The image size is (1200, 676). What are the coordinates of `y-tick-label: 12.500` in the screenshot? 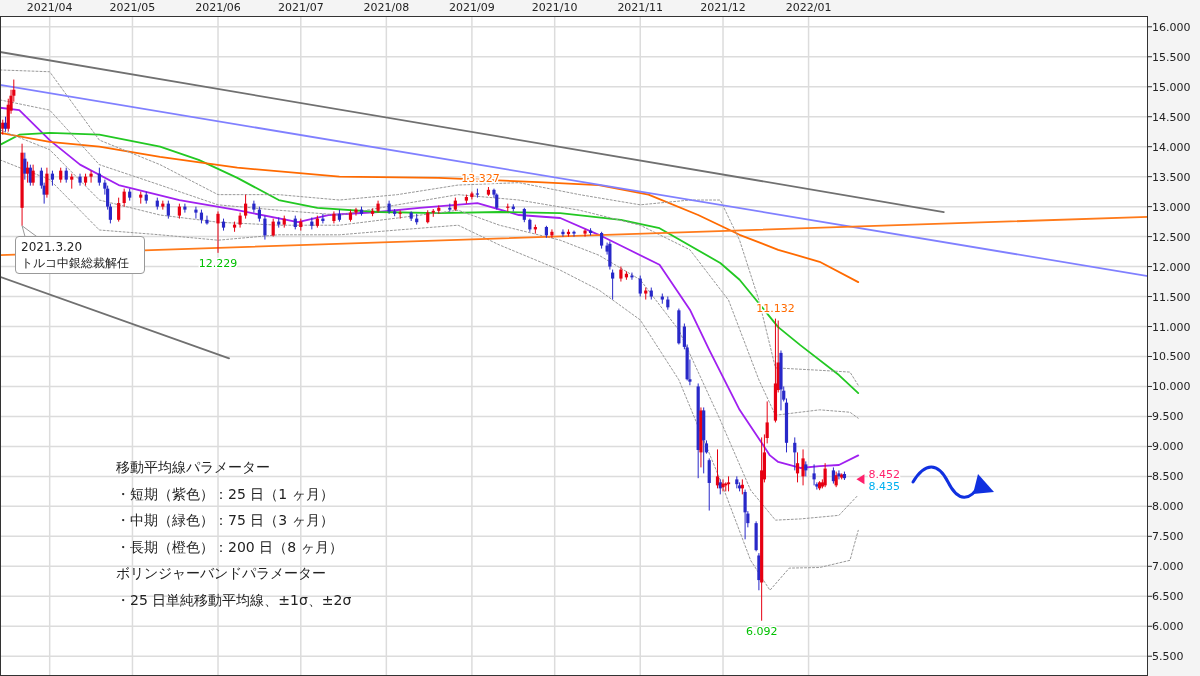 It's located at (1171, 237).